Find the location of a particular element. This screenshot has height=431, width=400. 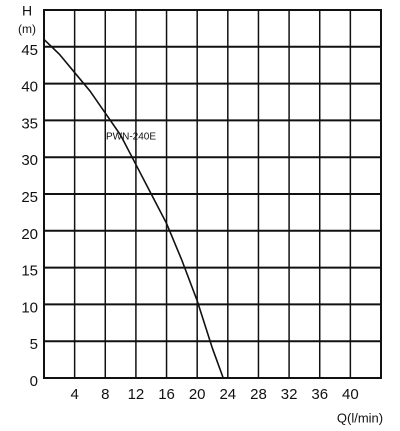

y-tick-label: 45 is located at coordinates (29, 50).